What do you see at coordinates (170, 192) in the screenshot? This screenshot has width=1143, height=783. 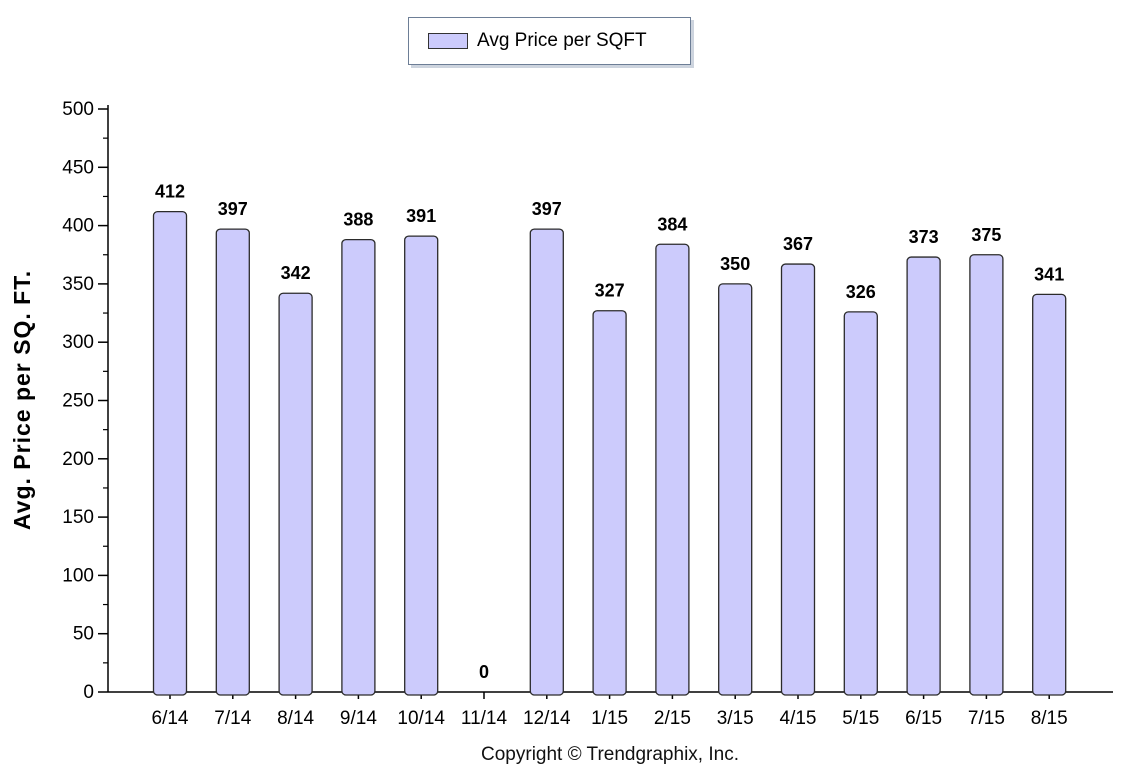 I see `bar-value-label: 412` at bounding box center [170, 192].